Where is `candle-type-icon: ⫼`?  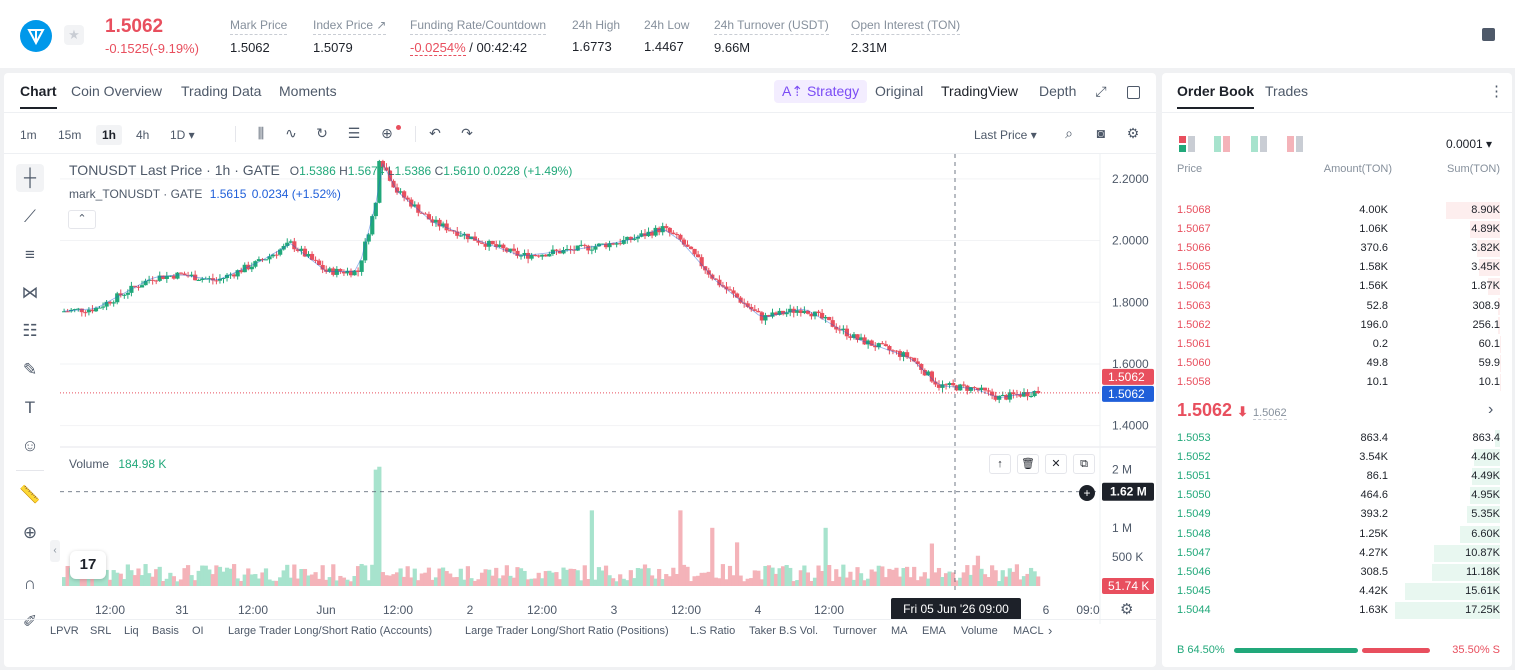 candle-type-icon: ⫼ is located at coordinates (261, 133).